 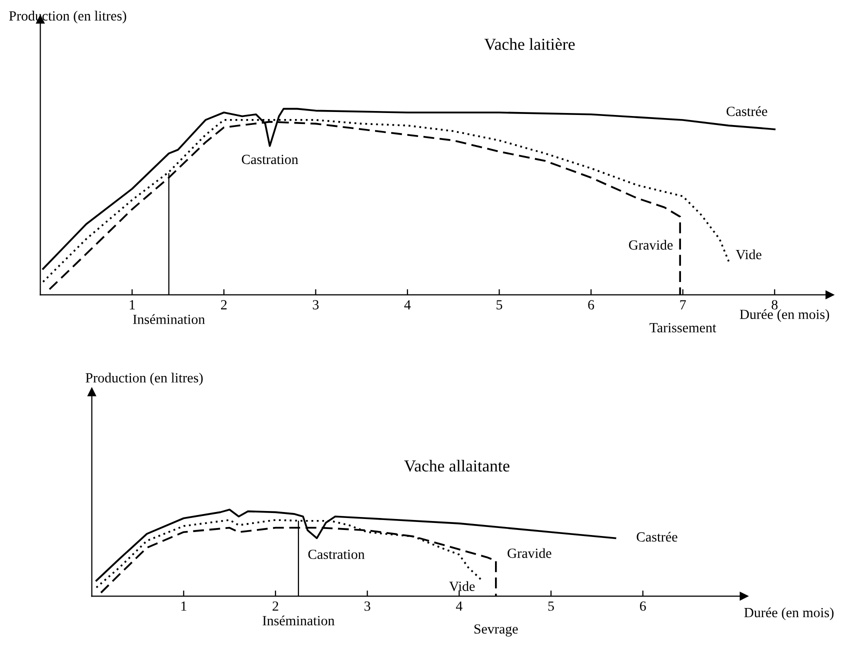 I want to click on chart-title: Vache allaitante, so click(x=457, y=466).